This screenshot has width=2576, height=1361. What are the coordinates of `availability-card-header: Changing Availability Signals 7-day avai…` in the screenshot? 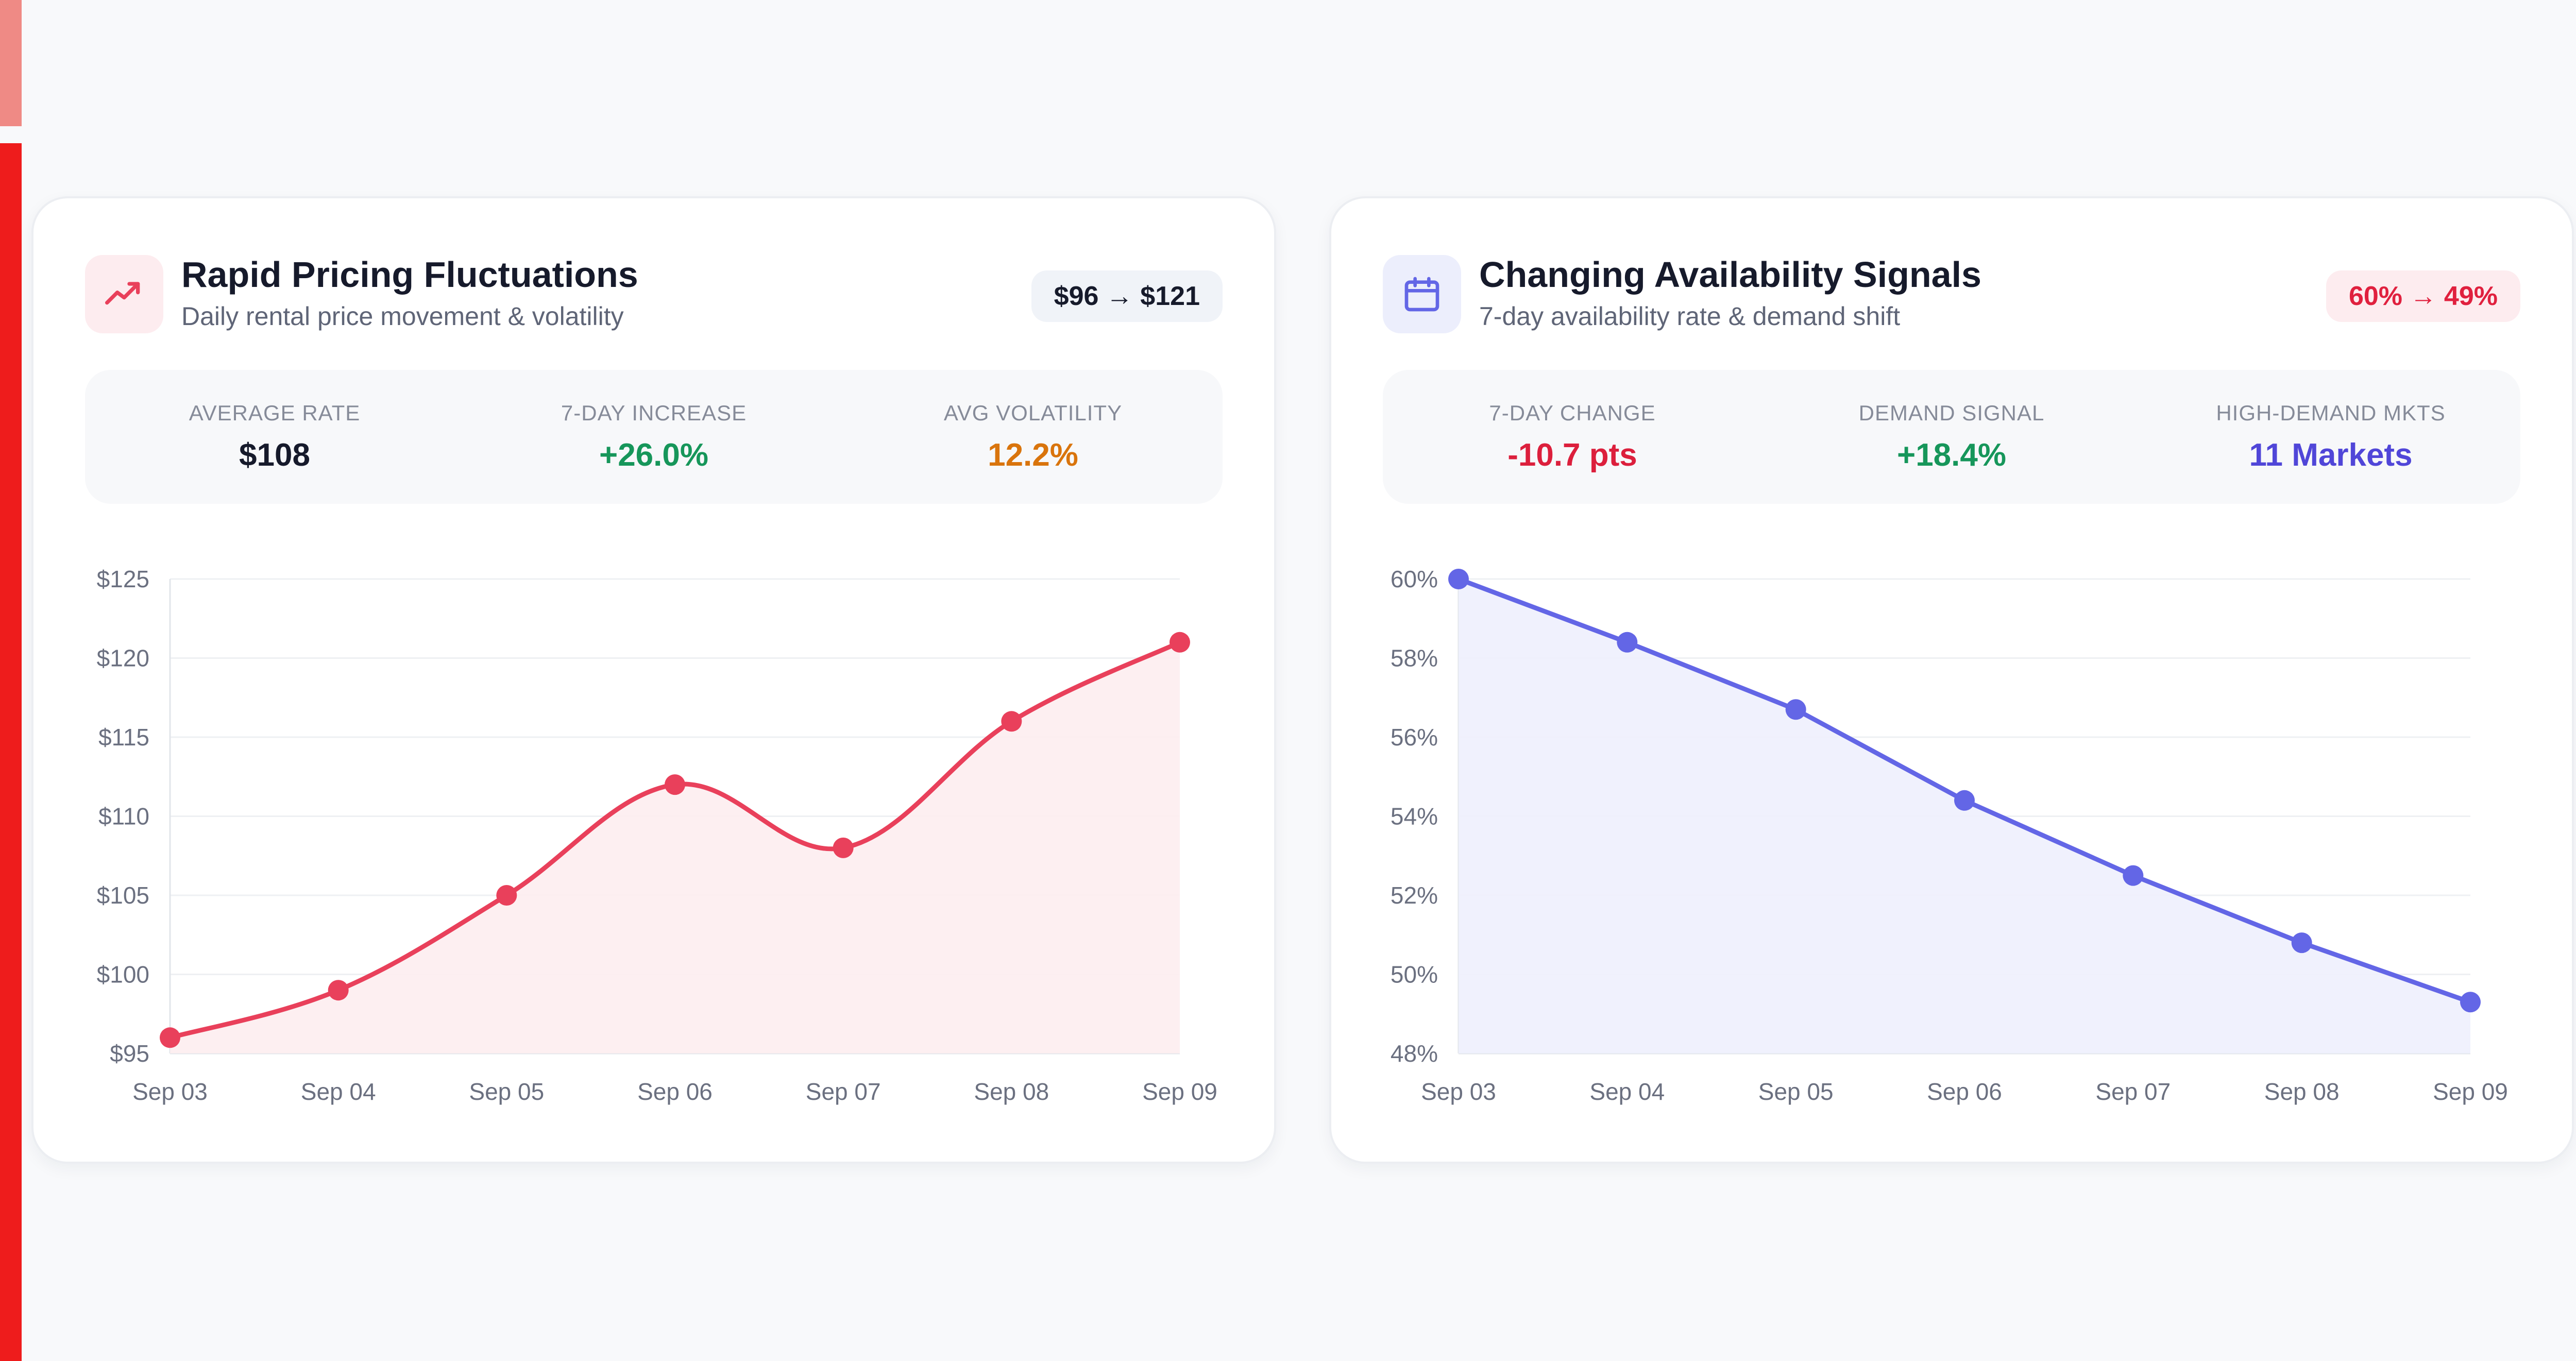 It's located at (1951, 280).